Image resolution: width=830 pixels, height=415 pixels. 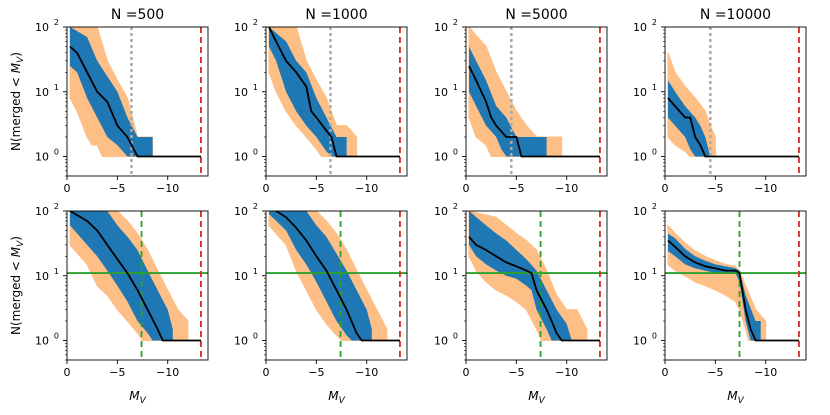 I want to click on panel-top-4-plot-area, so click(x=733, y=101).